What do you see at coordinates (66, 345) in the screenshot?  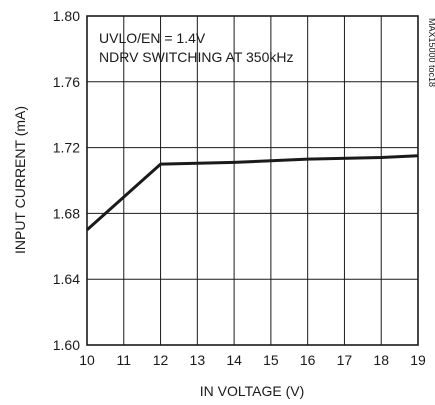 I see `y-tick-label: 1.60` at bounding box center [66, 345].